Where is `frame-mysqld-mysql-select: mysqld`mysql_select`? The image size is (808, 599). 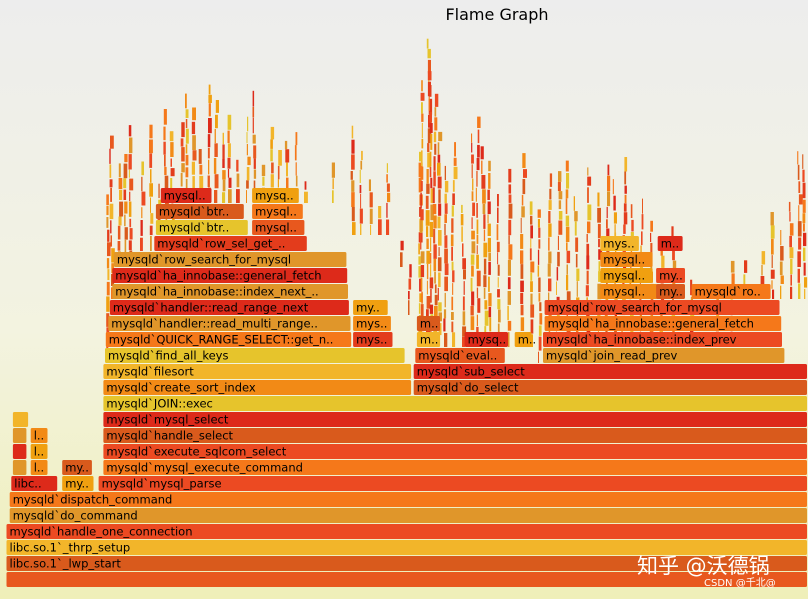 frame-mysqld-mysql-select: mysqld`mysql_select is located at coordinates (455, 419).